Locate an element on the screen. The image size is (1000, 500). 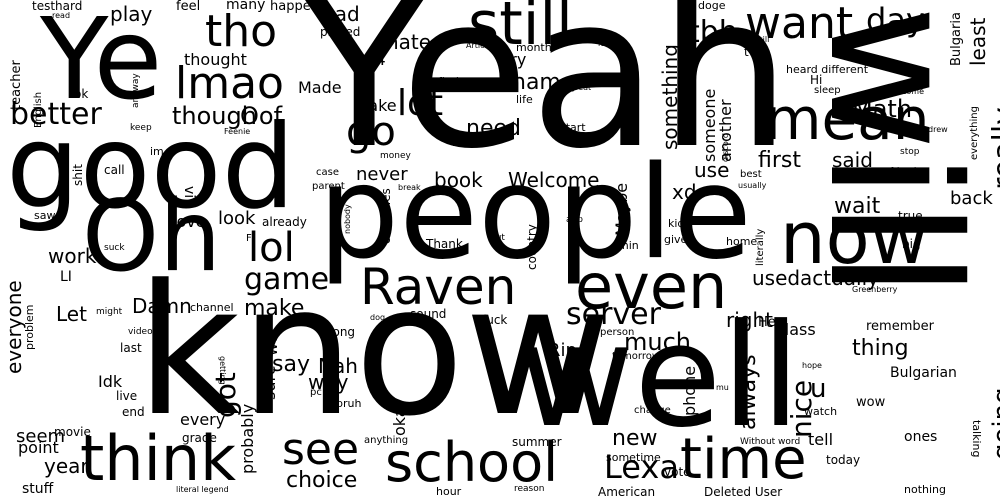
cloud-word: ones is located at coordinates (921, 437).